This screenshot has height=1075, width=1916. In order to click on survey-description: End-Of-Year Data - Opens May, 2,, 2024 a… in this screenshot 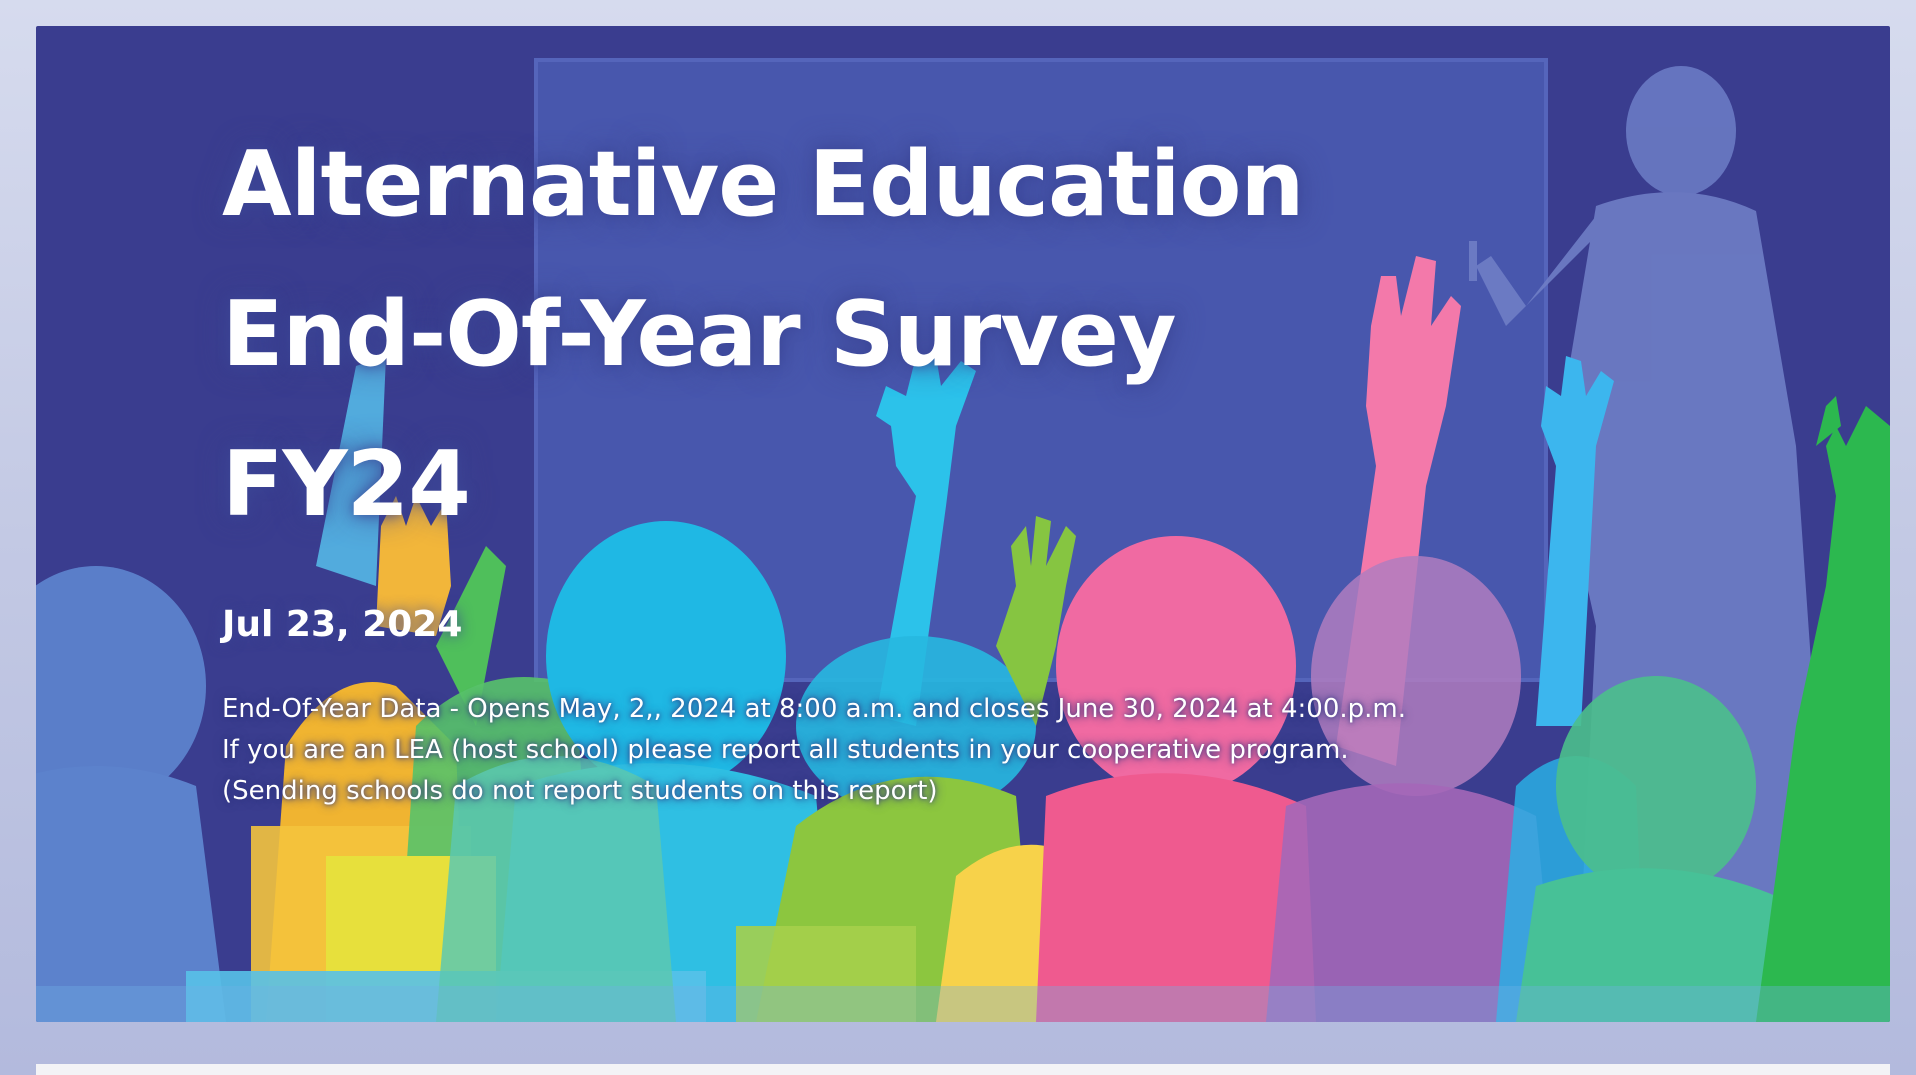, I will do `click(872, 750)`.